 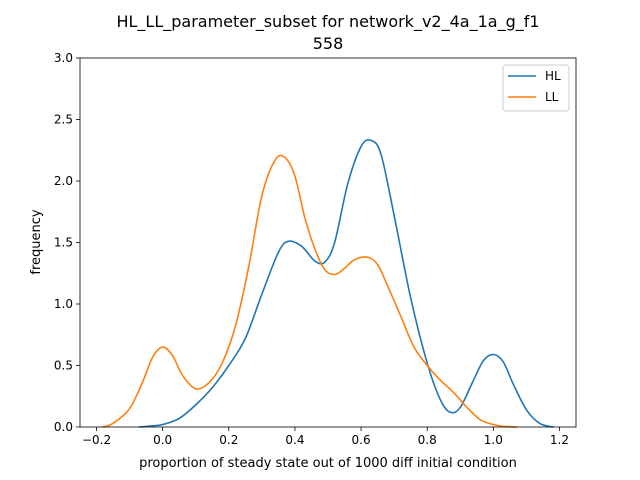 I want to click on y-tick-label: 1.0, so click(x=63, y=304).